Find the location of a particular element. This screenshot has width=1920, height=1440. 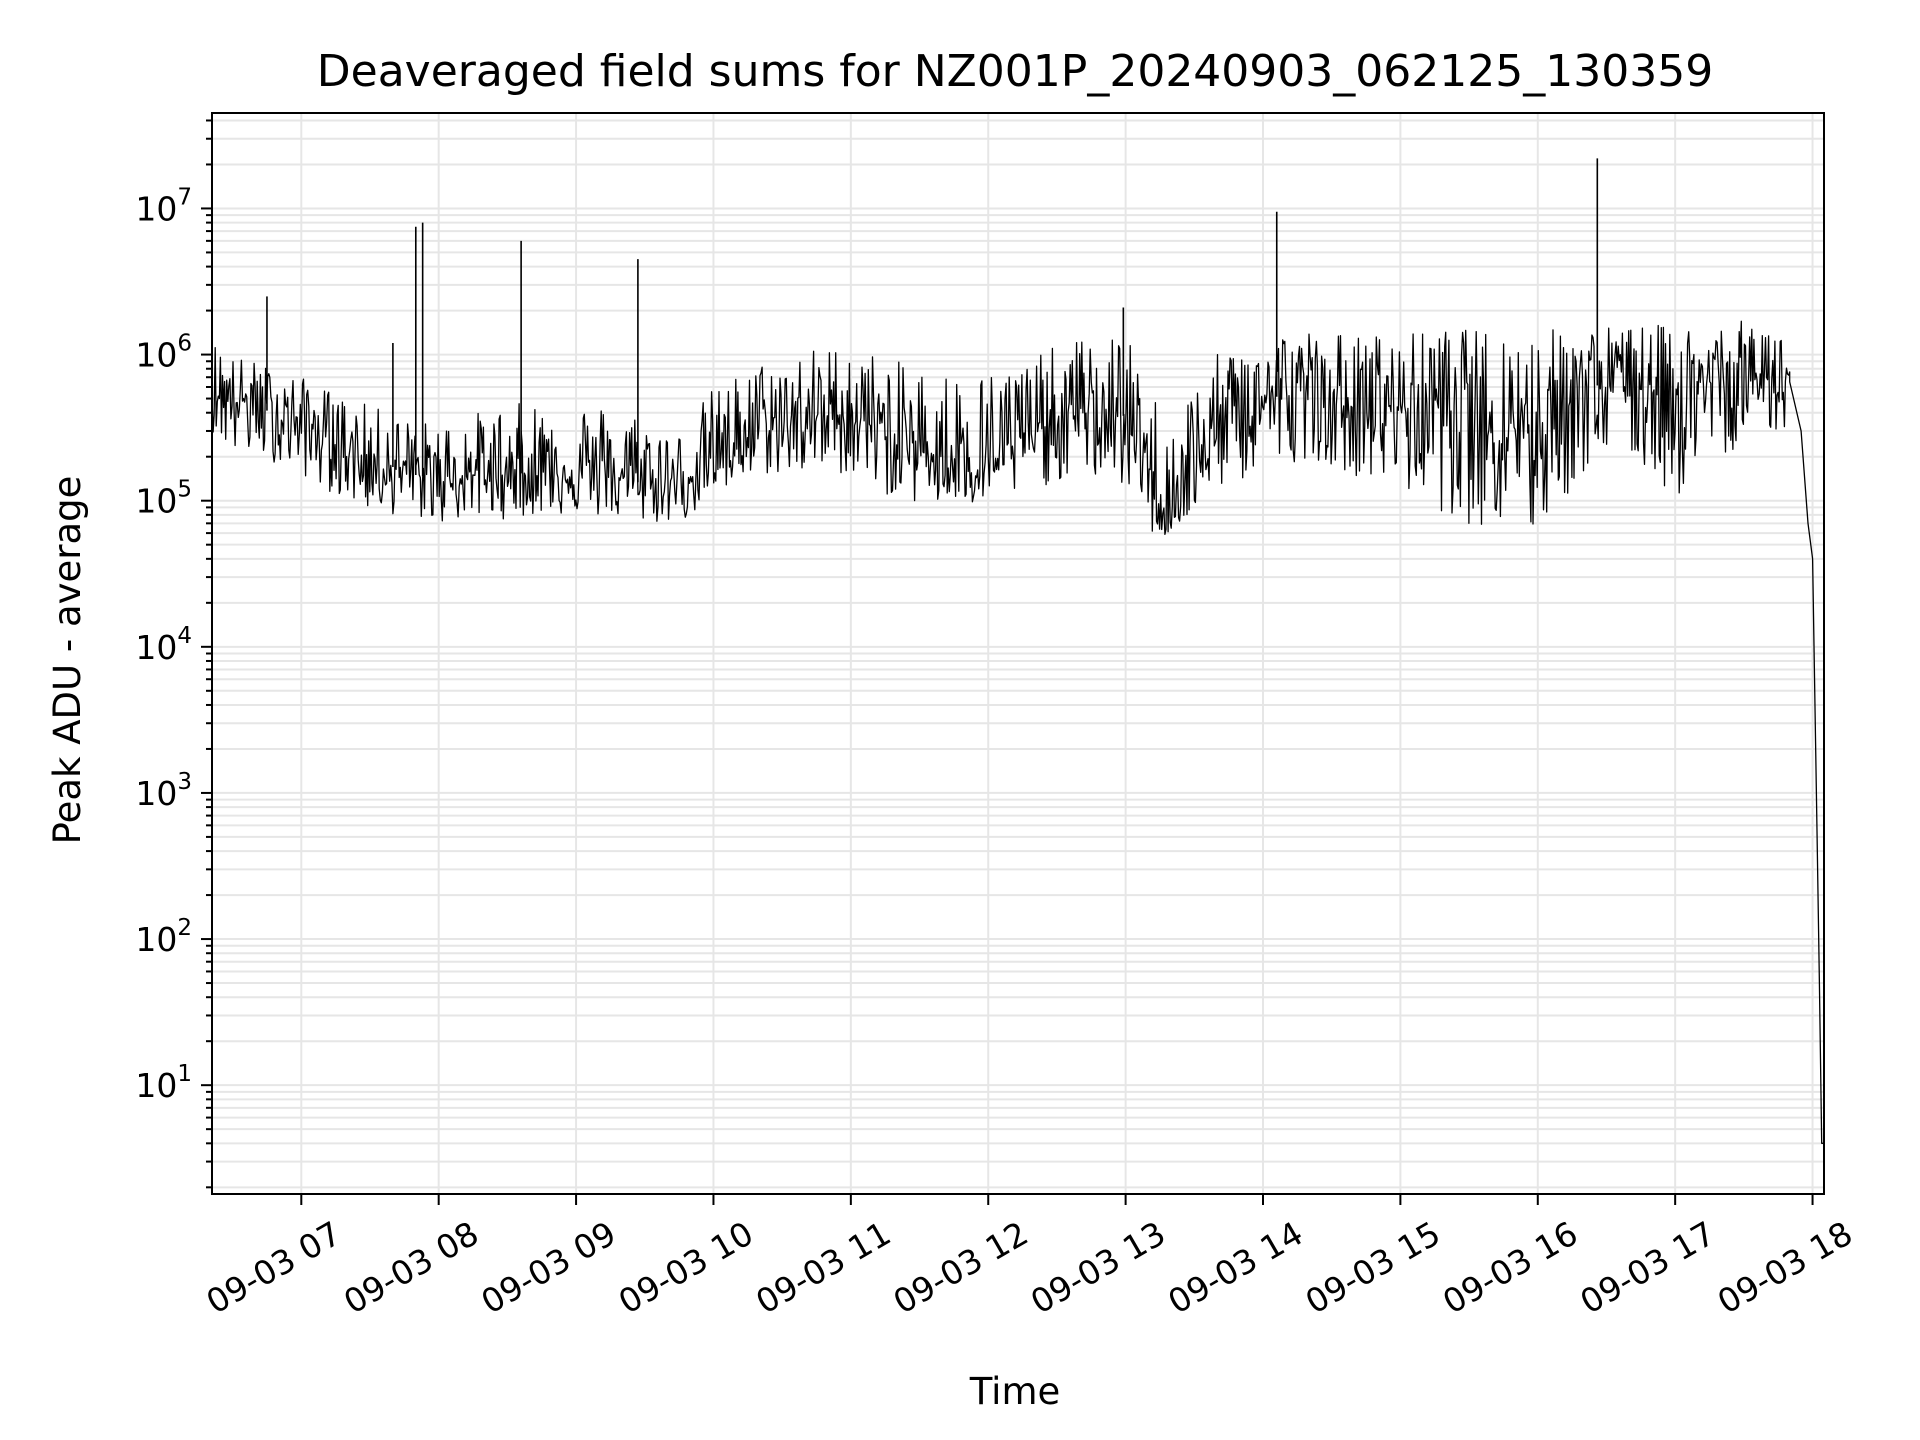

x-axis-label: Time is located at coordinates (1015, 1391).